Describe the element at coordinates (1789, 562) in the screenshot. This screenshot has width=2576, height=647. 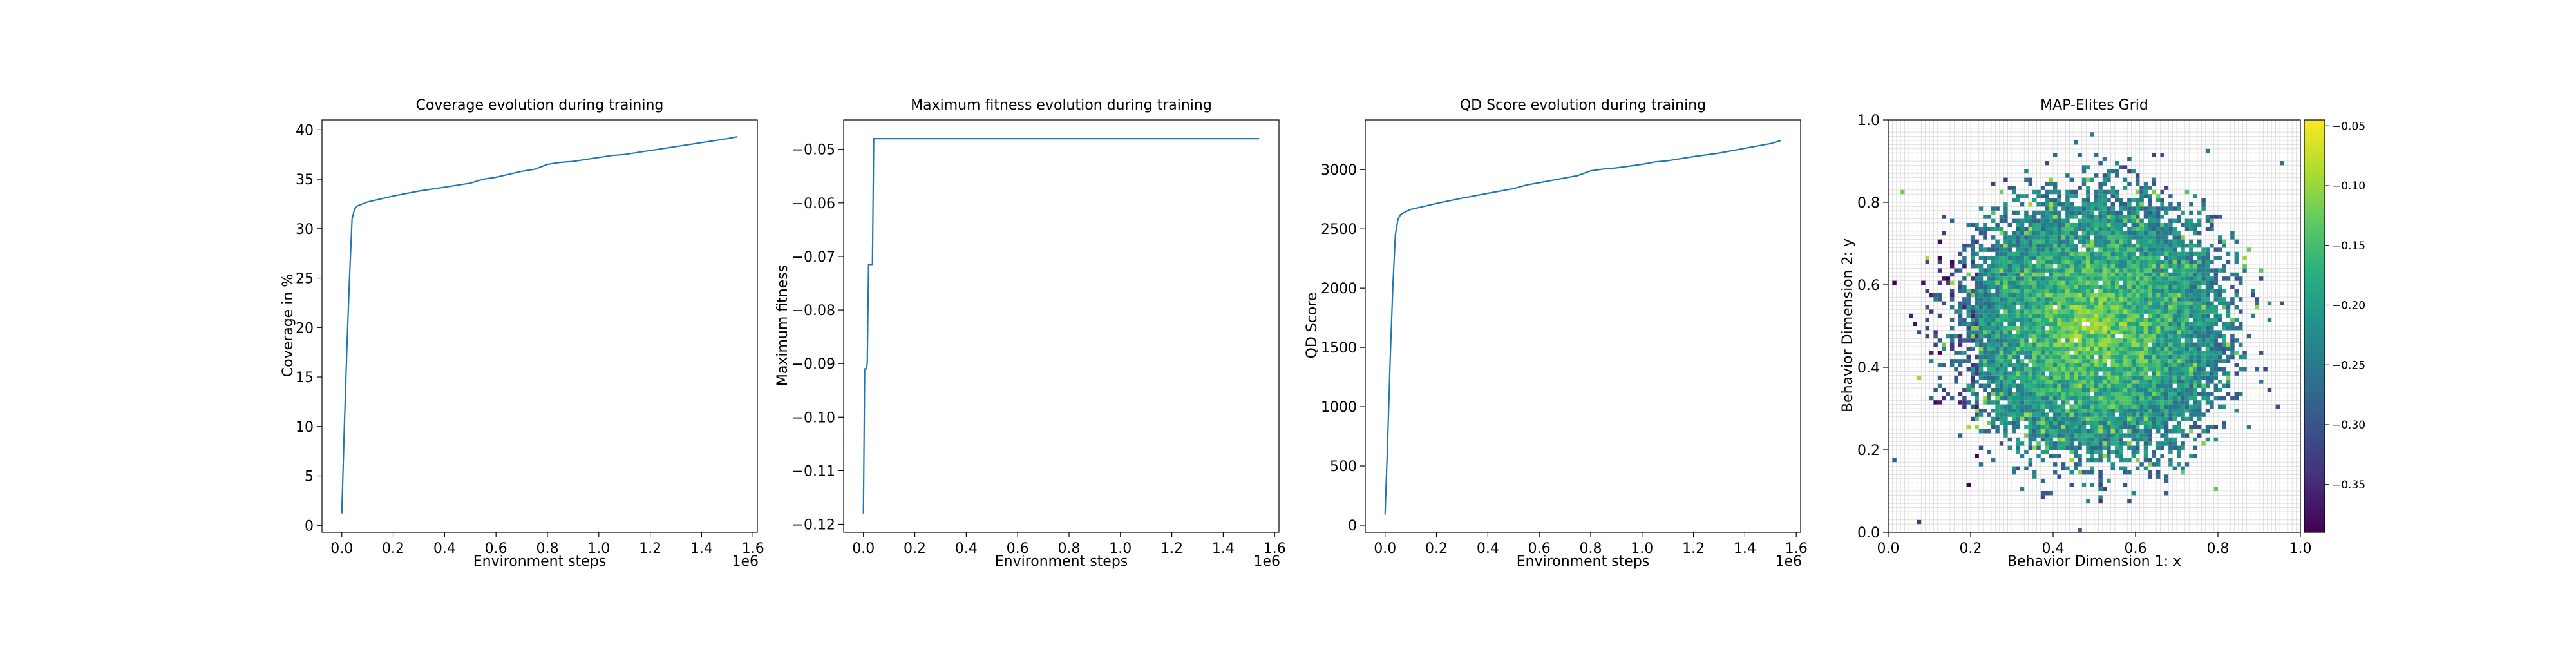
I see `qd-score-chart-offset-text: 1e6` at that location.